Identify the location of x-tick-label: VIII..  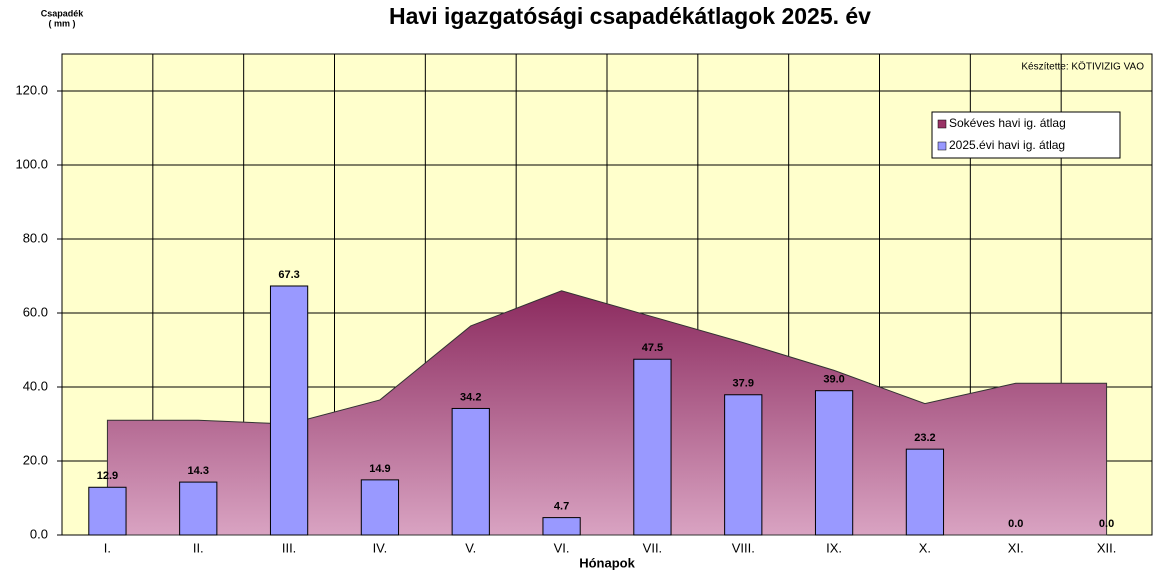
(743, 547).